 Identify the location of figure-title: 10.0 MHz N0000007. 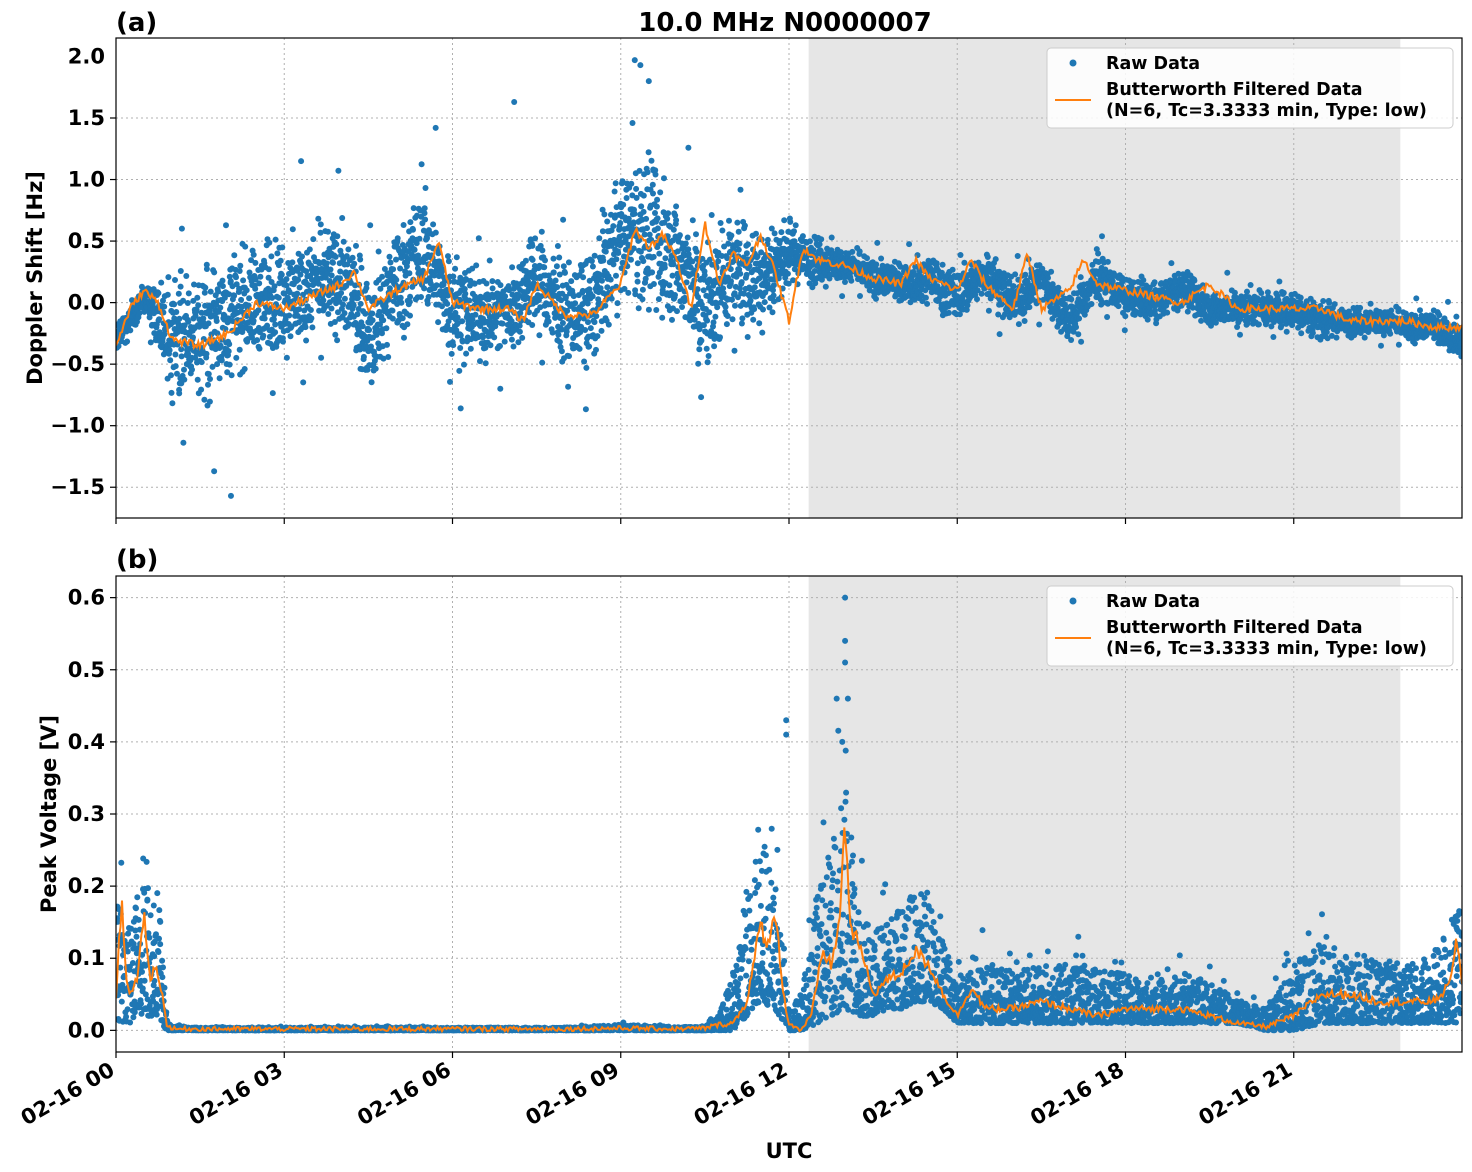
(784, 23).